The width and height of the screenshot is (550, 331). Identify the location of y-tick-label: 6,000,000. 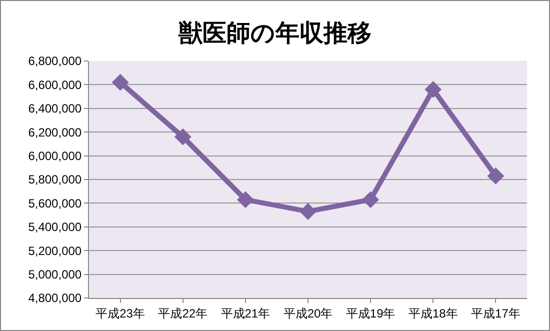
(55, 156).